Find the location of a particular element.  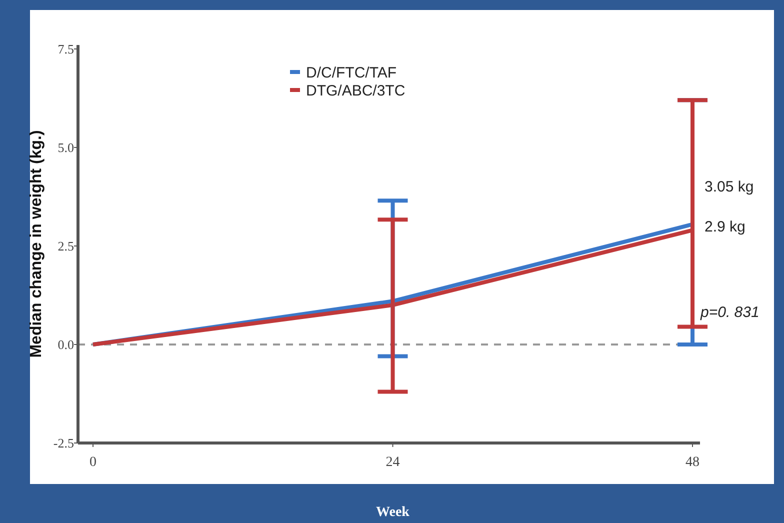

y-tick-label: 0.0 is located at coordinates (66, 344).